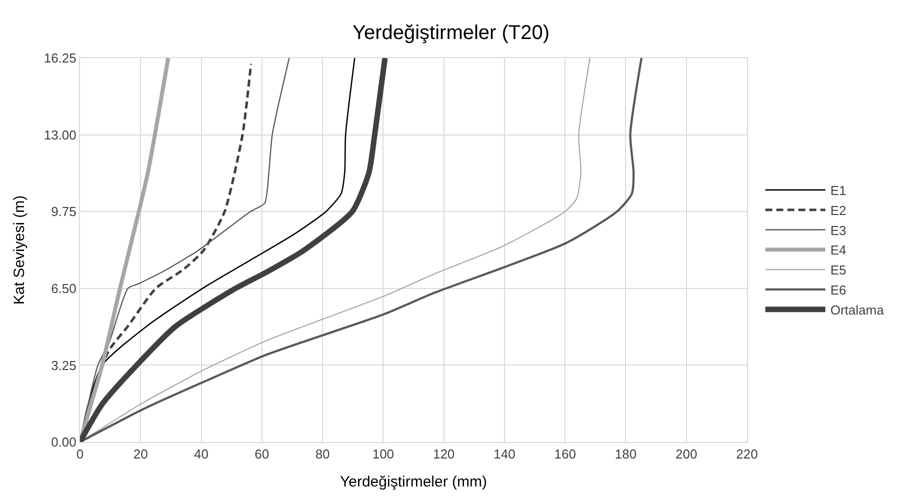 Image resolution: width=902 pixels, height=502 pixels. Describe the element at coordinates (383, 454) in the screenshot. I see `x-tick-label: 100` at that location.